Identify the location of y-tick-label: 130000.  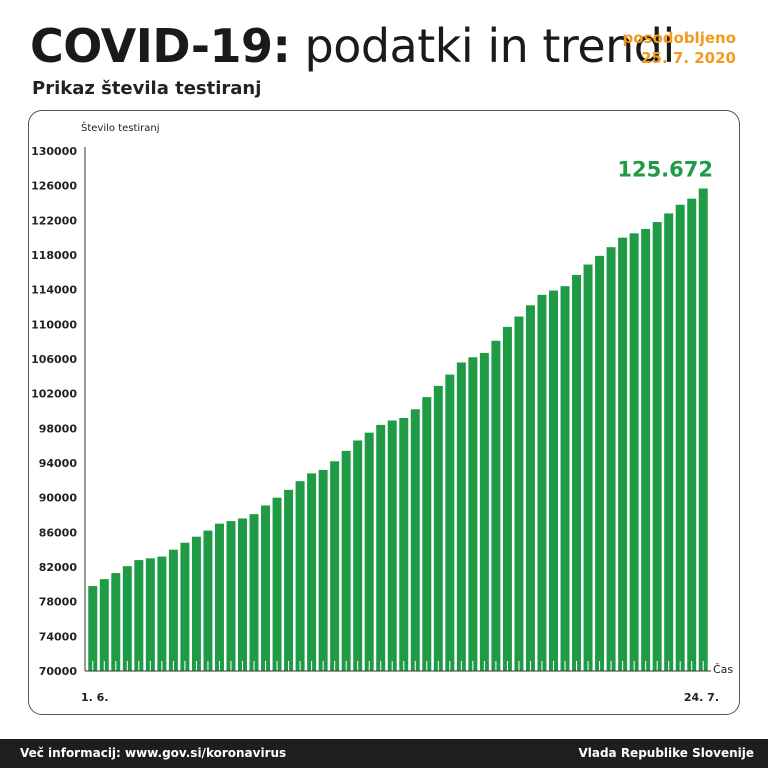
(54, 151).